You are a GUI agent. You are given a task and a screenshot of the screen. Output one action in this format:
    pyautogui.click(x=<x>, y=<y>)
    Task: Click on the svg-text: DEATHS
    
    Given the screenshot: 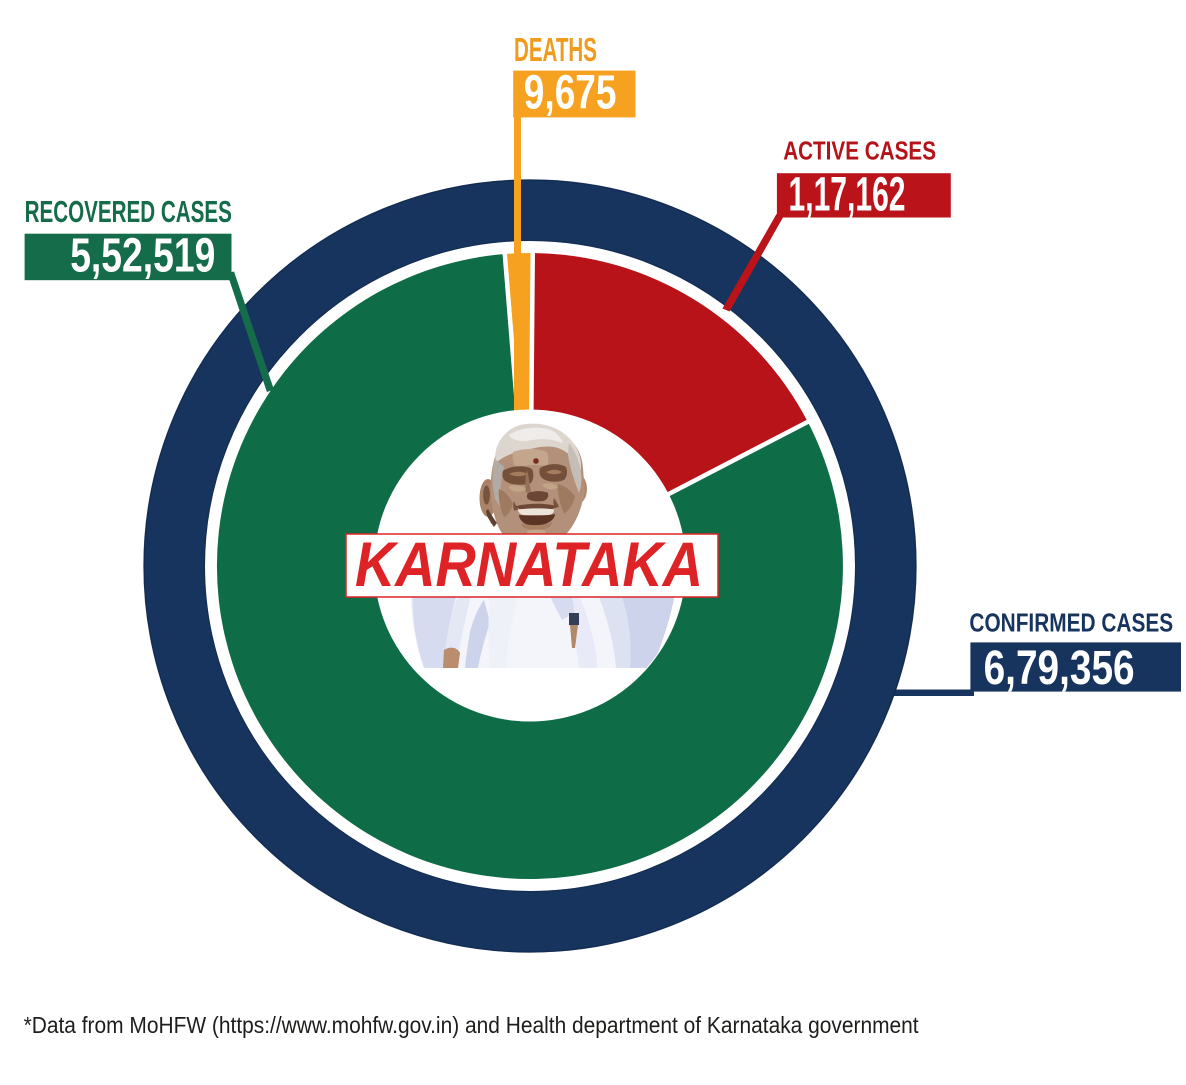 What is the action you would take?
    pyautogui.click(x=555, y=49)
    